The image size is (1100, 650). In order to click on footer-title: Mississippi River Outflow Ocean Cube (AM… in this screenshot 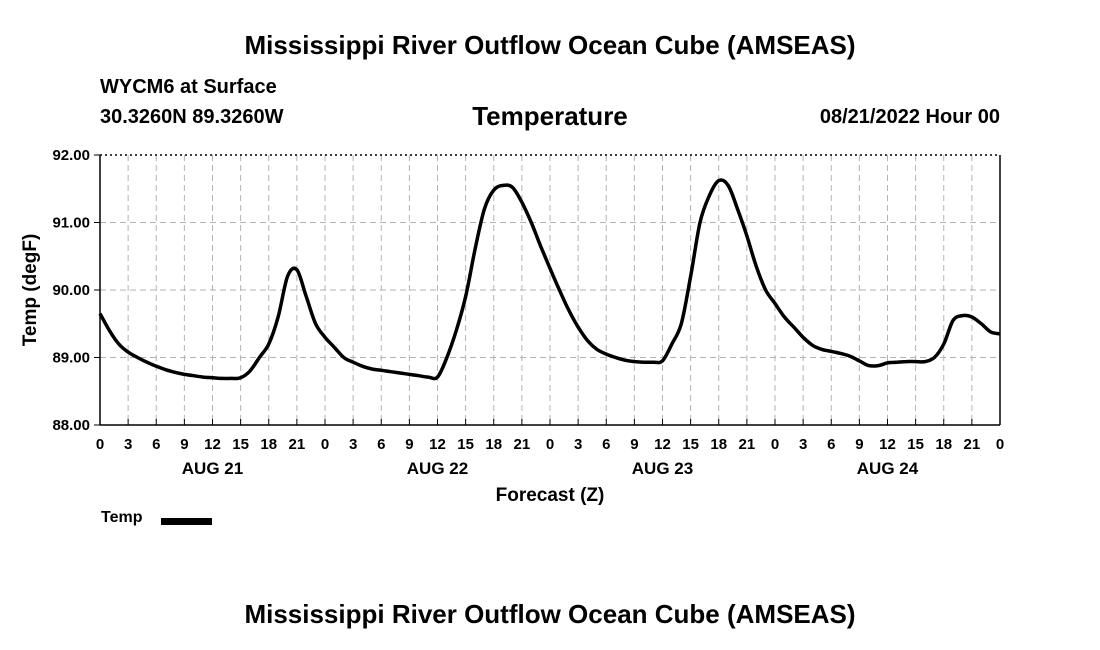, I will do `click(550, 614)`.